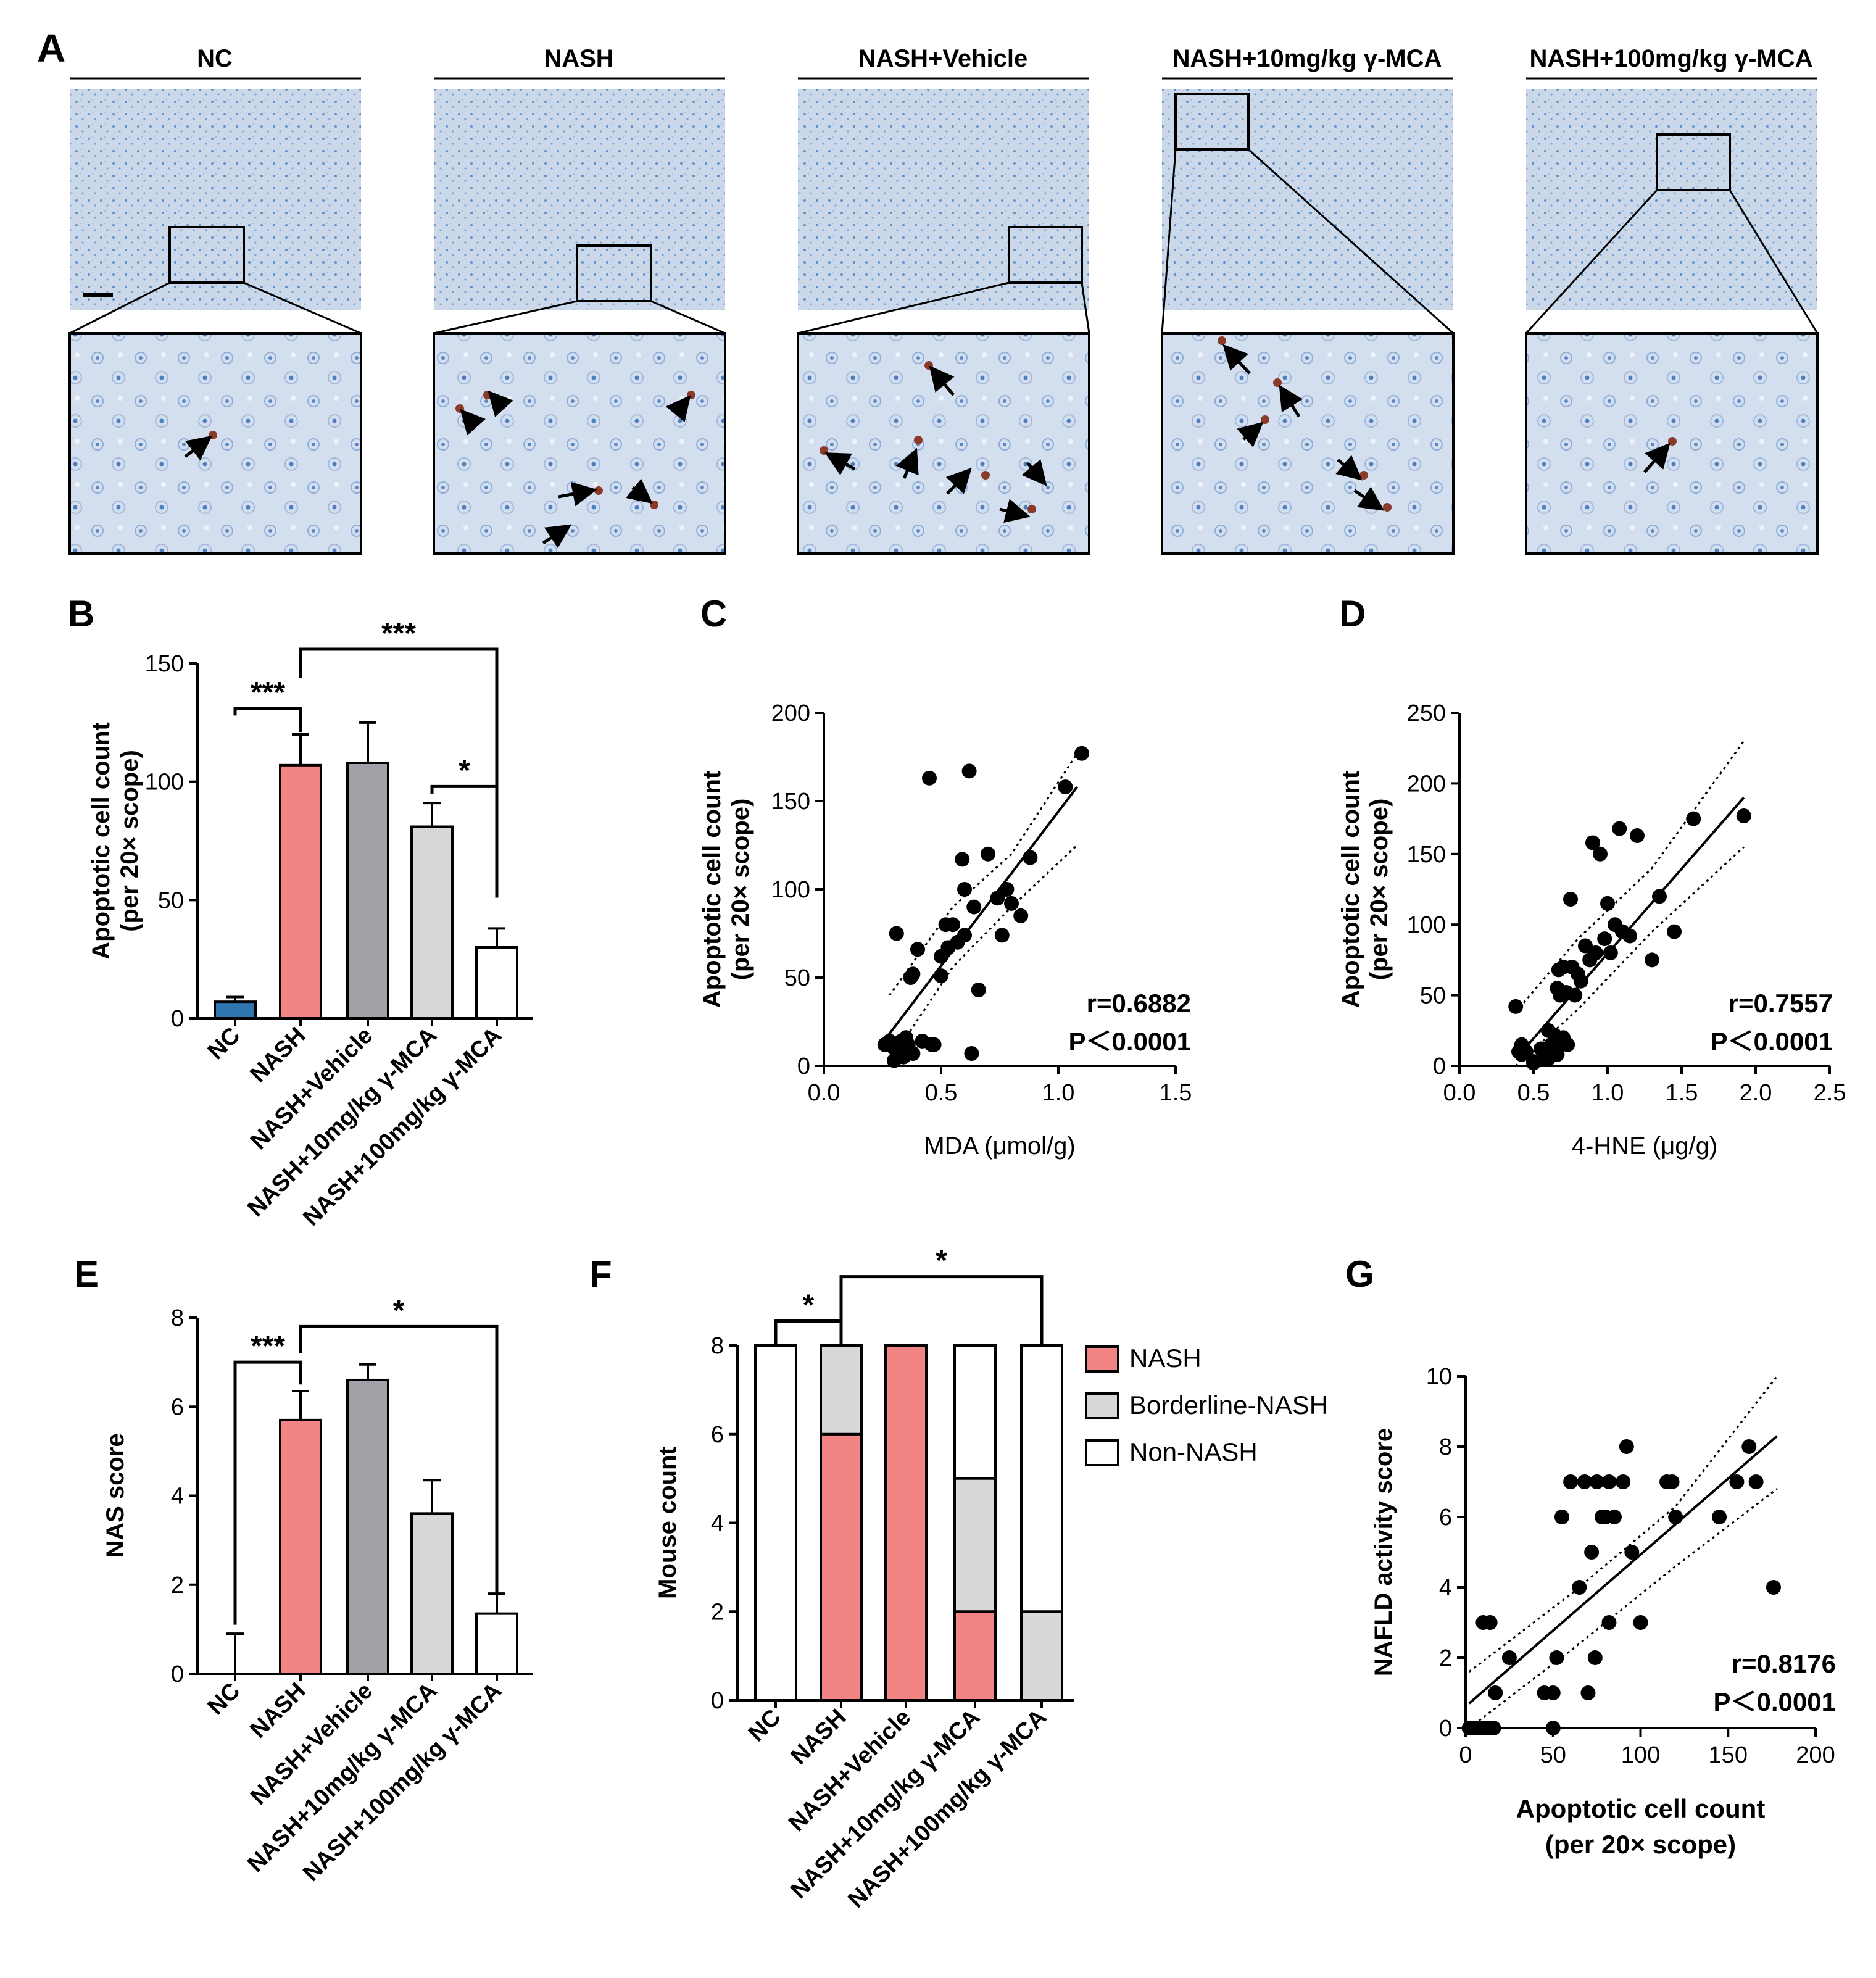  Describe the element at coordinates (1352, 613) in the screenshot. I see `panel-label-d: D` at that location.